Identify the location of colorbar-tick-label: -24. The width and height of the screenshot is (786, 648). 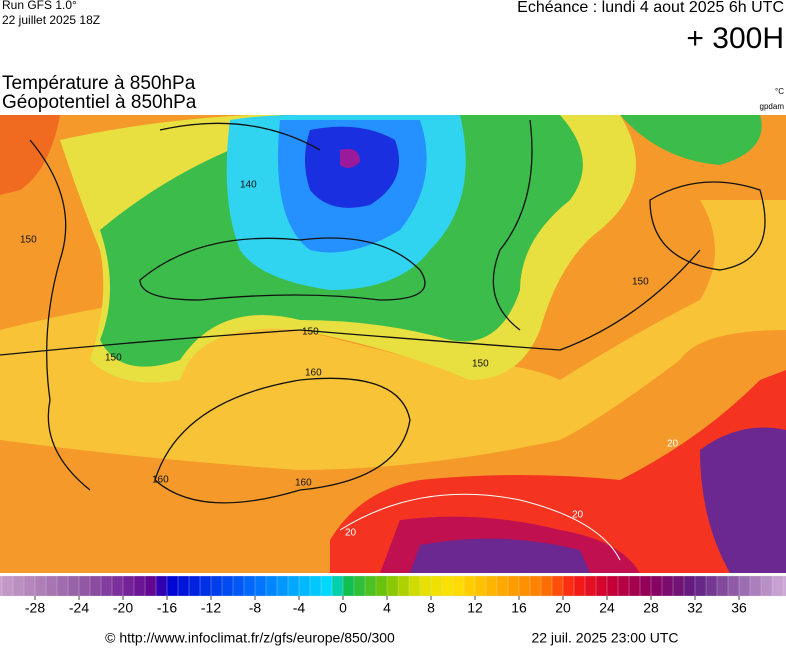
(79, 608).